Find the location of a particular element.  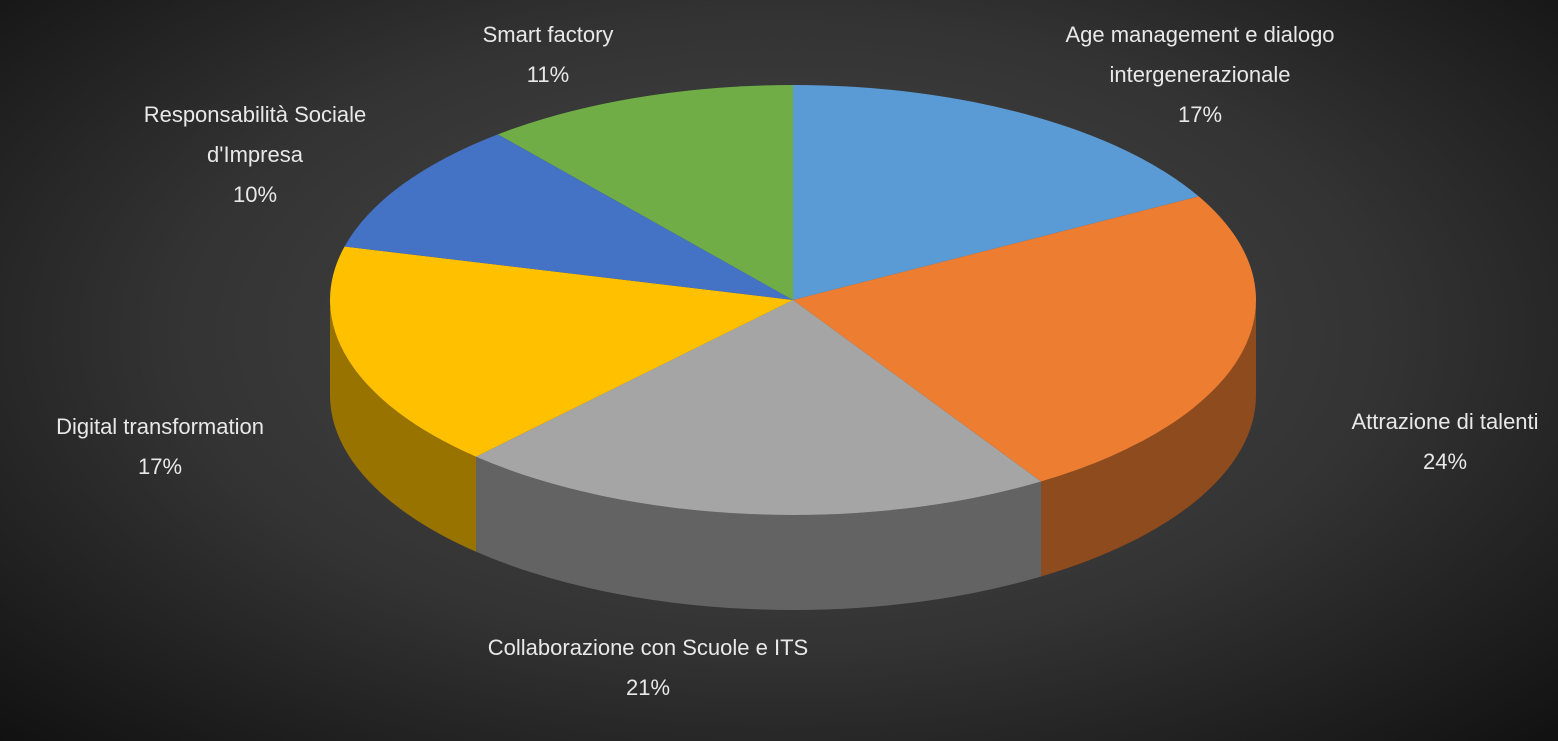

value-label: 24% is located at coordinates (1445, 461).